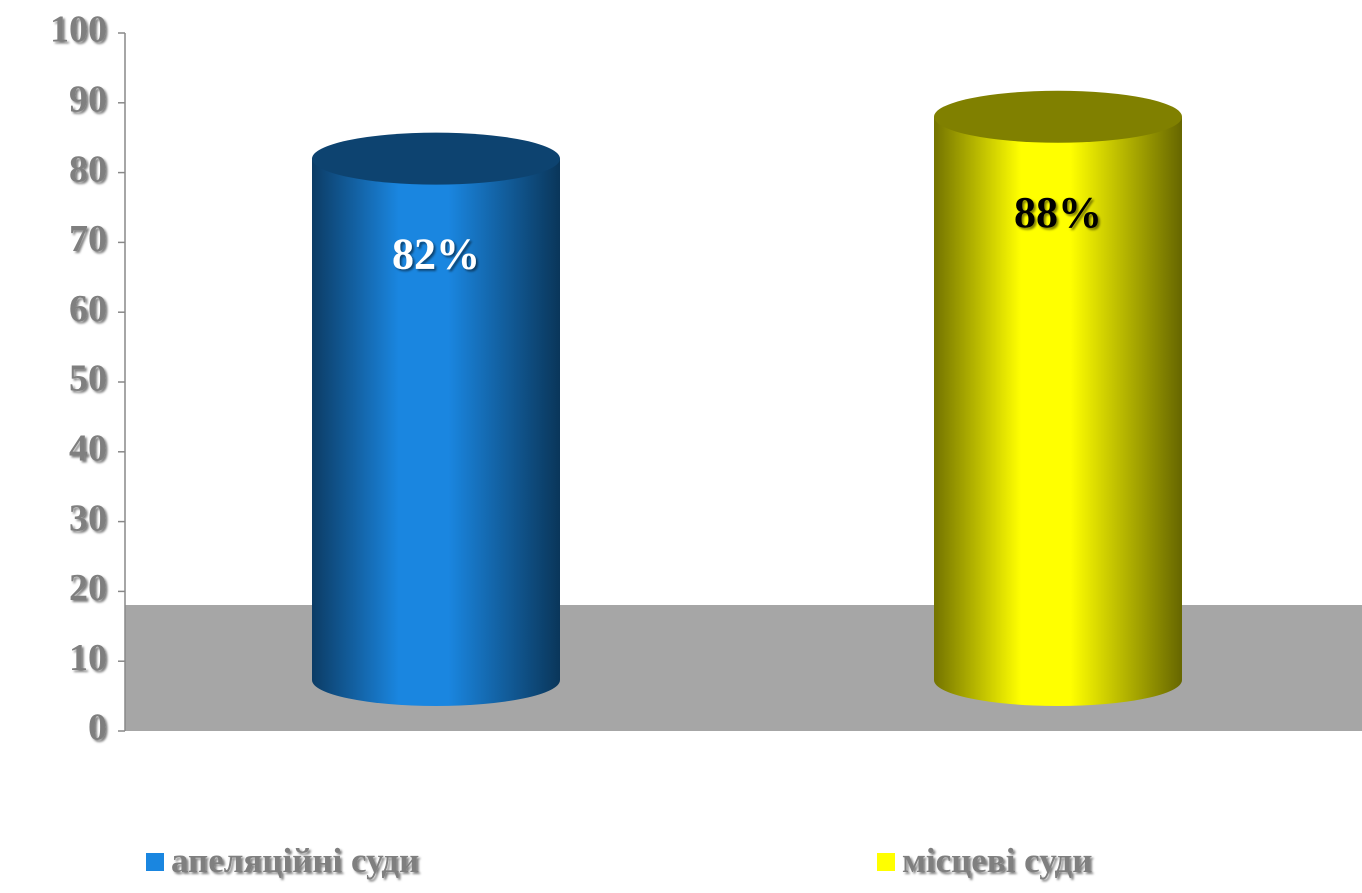 Image resolution: width=1362 pixels, height=893 pixels. What do you see at coordinates (295, 860) in the screenshot?
I see `legend-label: апеляційні суди` at bounding box center [295, 860].